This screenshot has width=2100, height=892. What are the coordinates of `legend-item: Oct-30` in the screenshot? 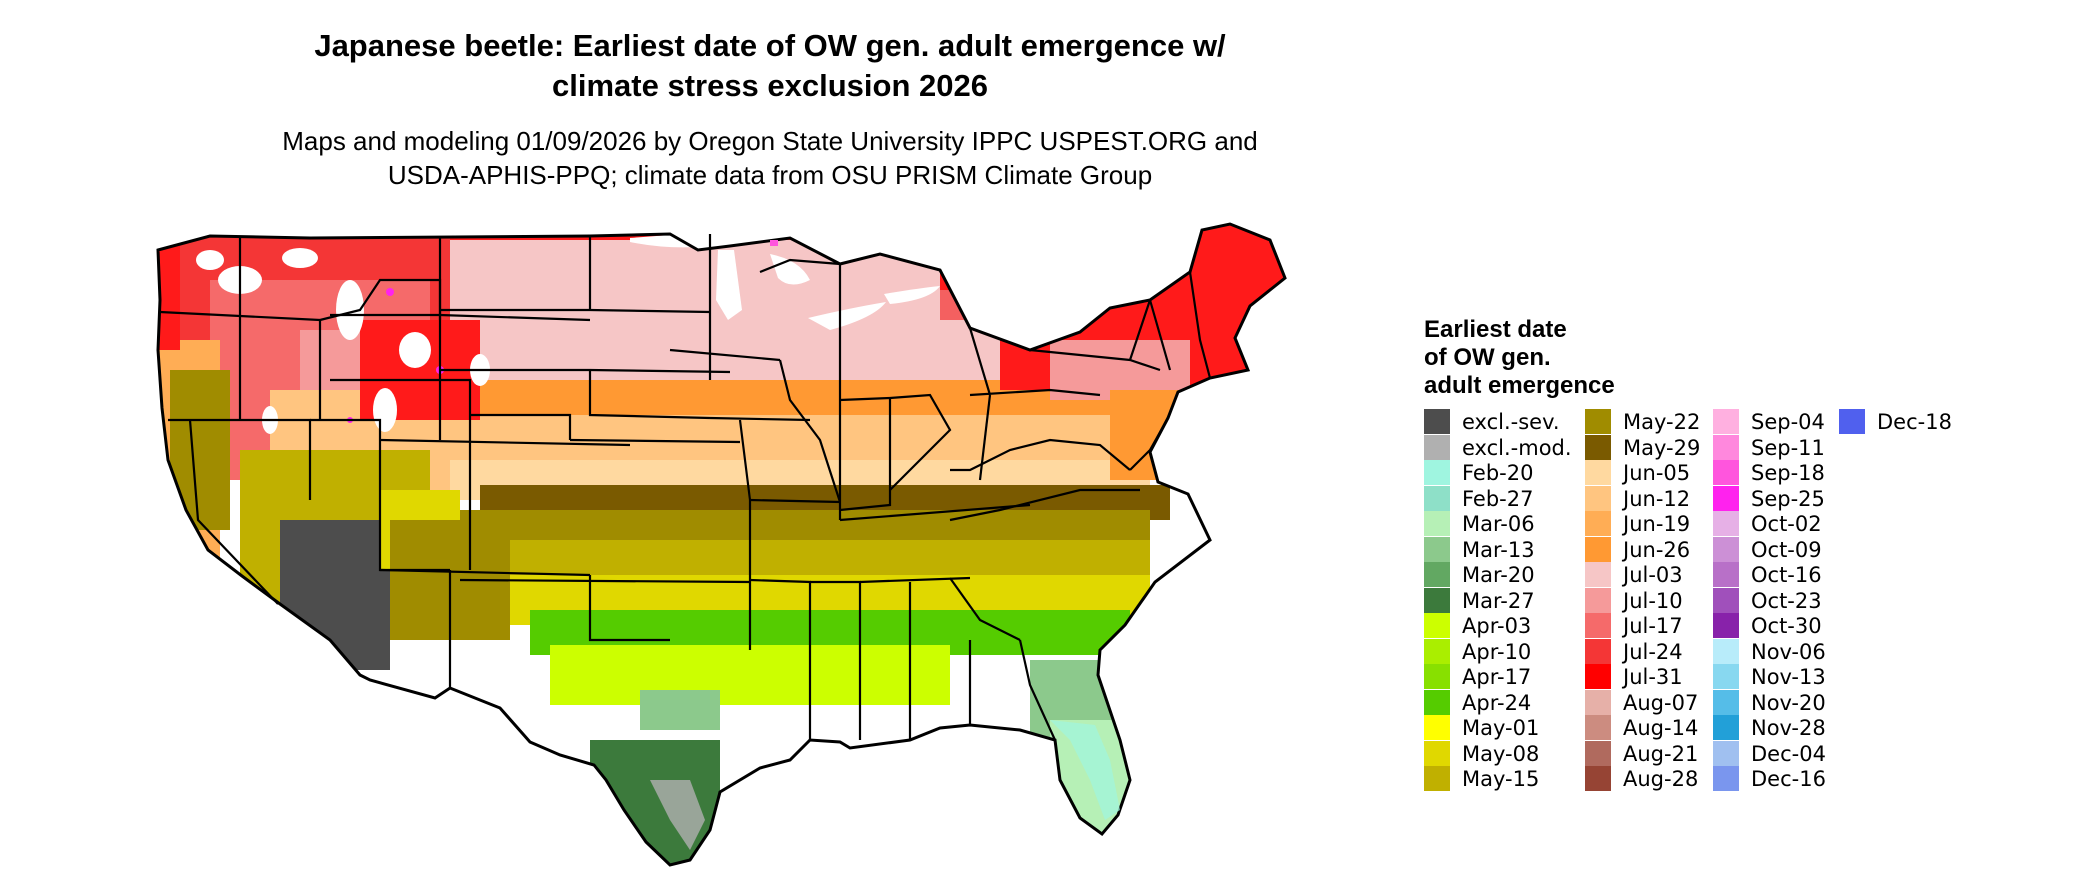 It's located at (1788, 625).